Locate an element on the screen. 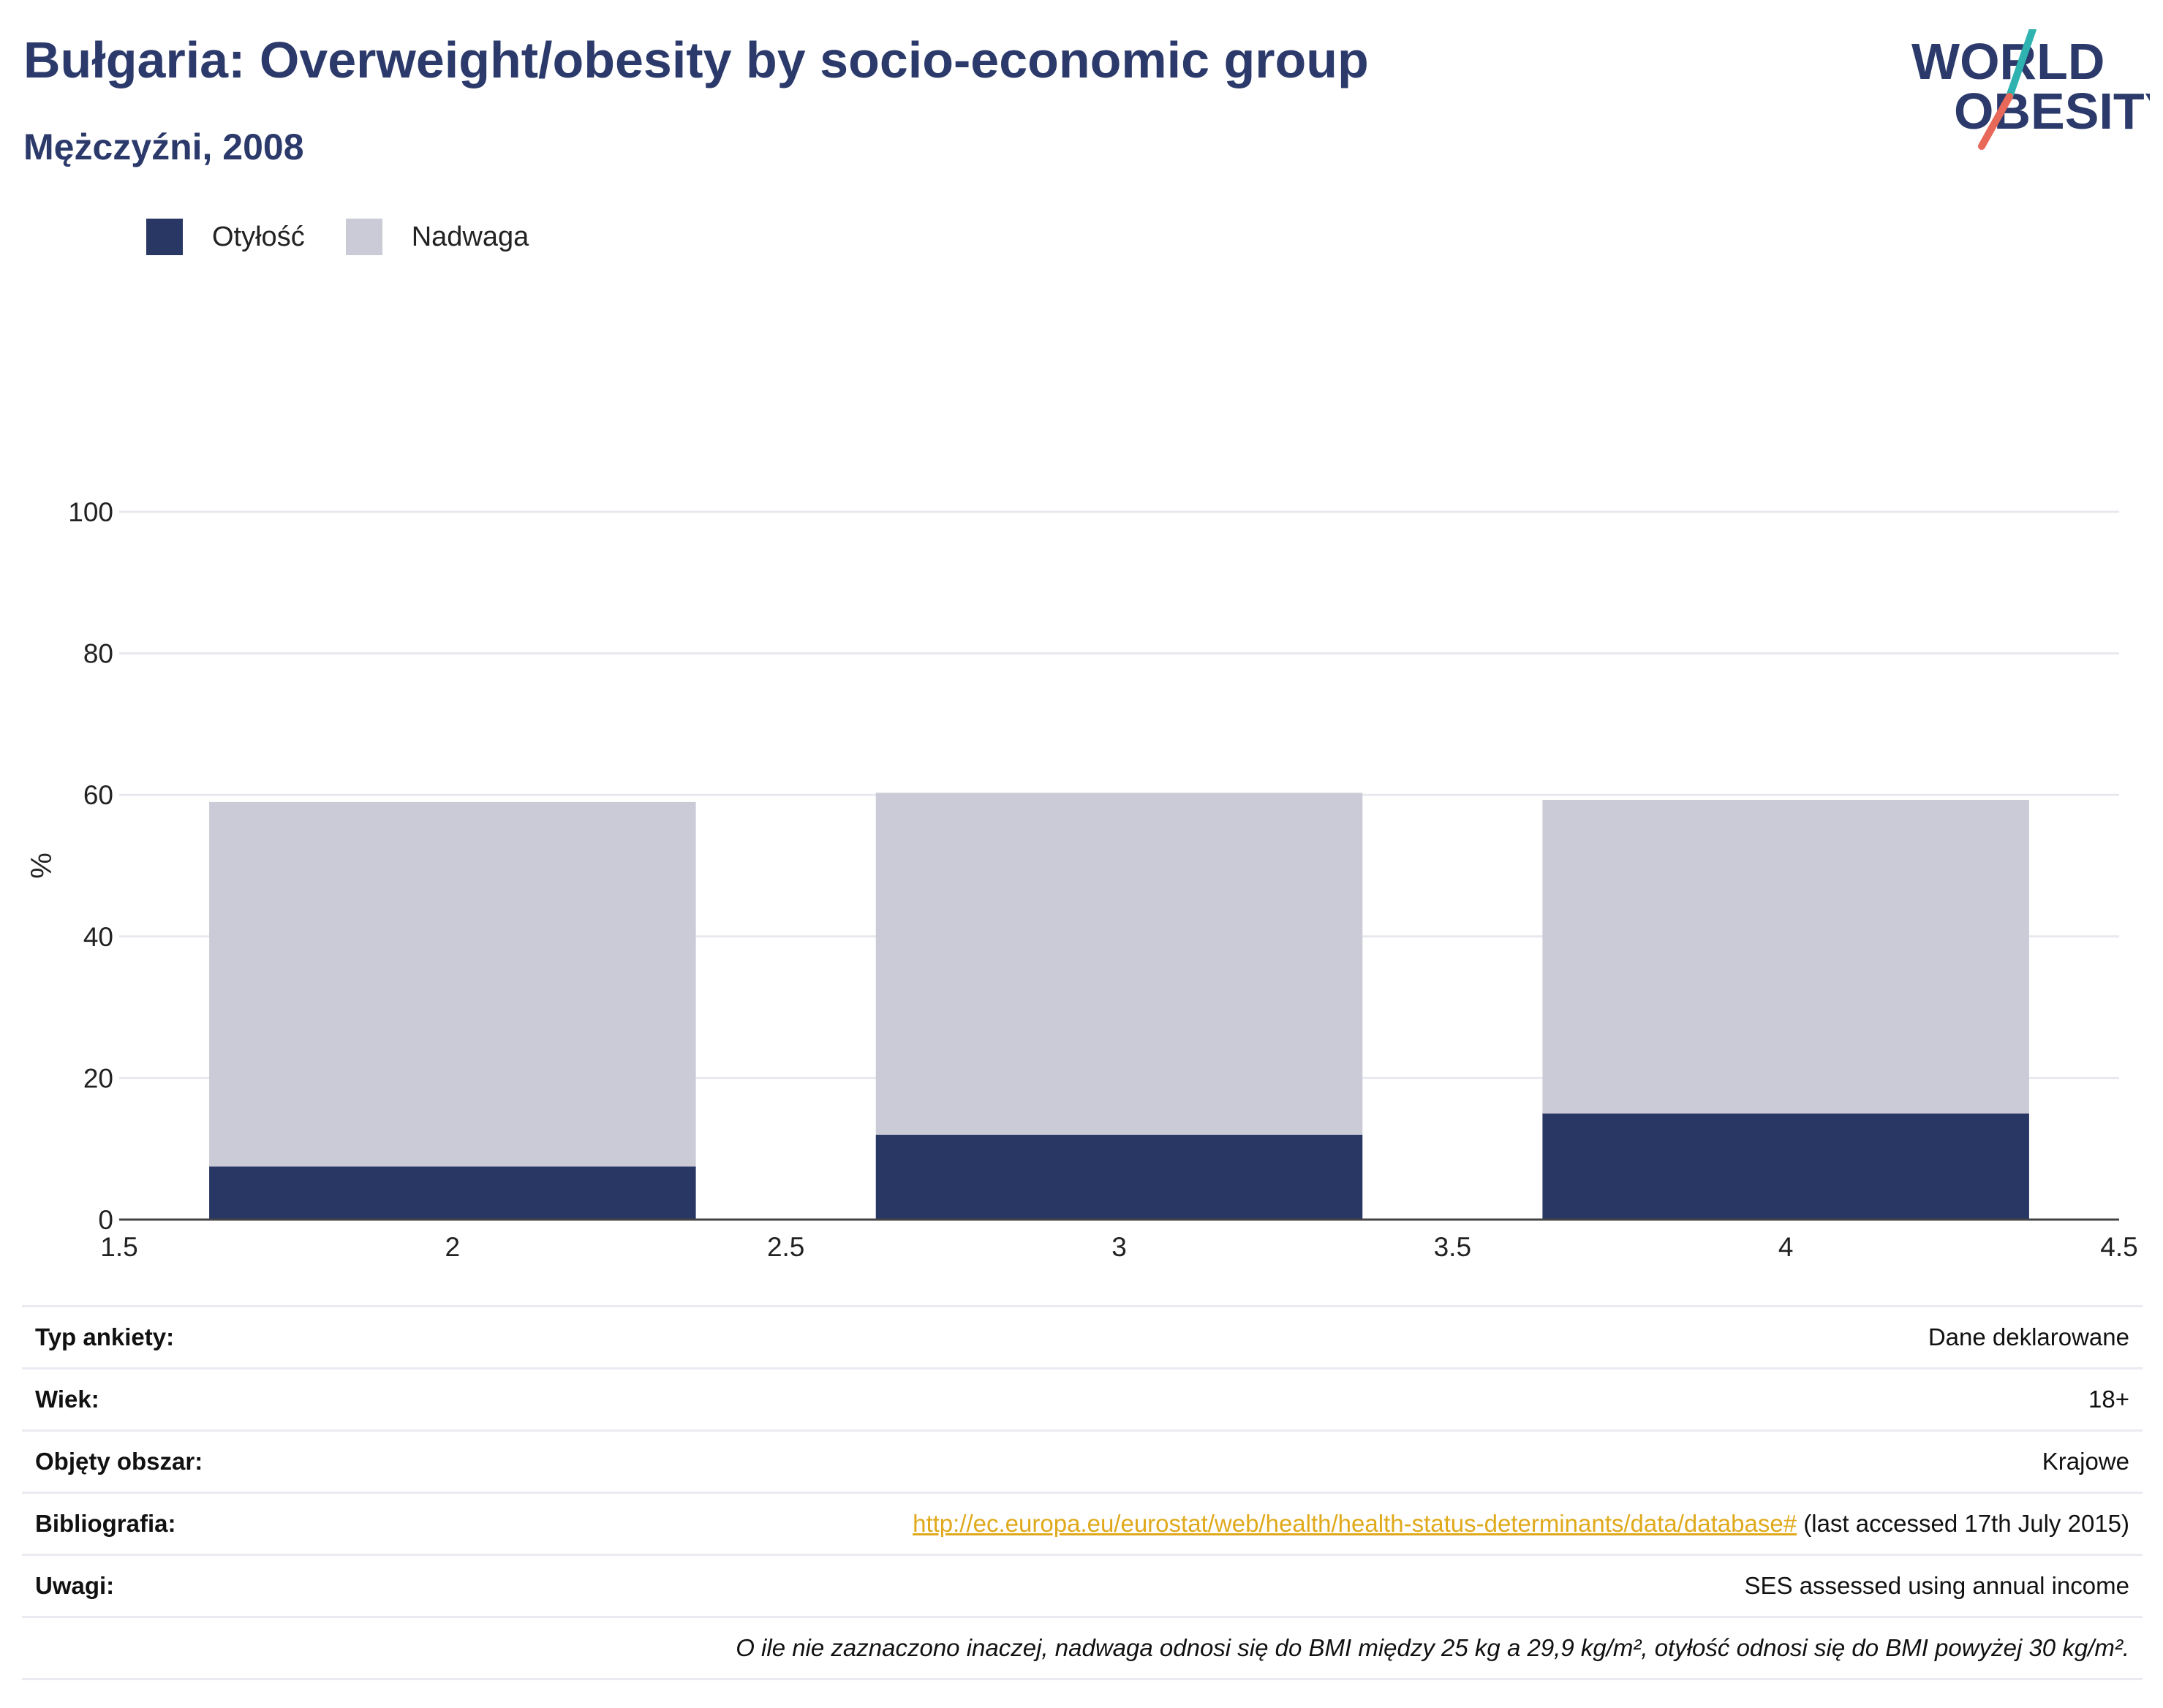 This screenshot has width=2163, height=1708. chart-subtitle: Mężczyźni, 2008 is located at coordinates (164, 146).